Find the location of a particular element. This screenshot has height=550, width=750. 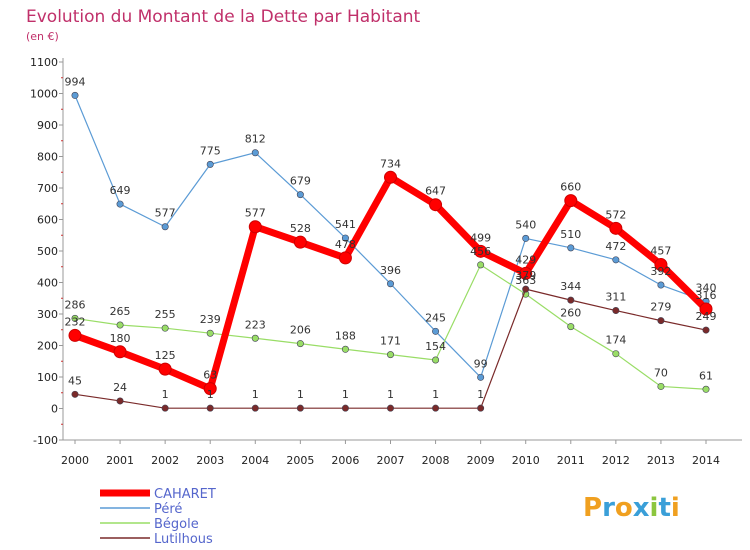

data-label: 344 is located at coordinates (570, 286).